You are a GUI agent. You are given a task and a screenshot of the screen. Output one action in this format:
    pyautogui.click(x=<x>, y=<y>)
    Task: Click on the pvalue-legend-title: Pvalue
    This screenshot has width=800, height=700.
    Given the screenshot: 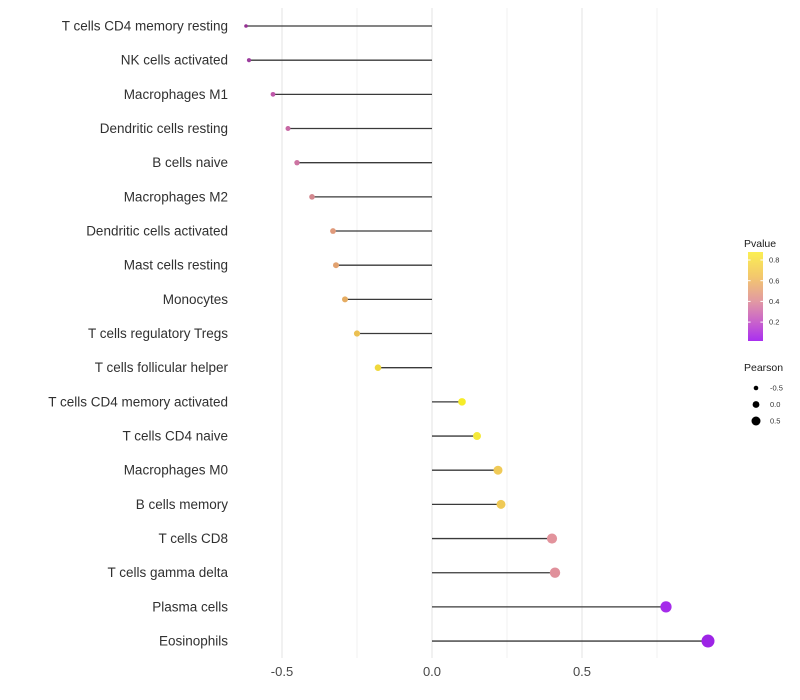 What is the action you would take?
    pyautogui.click(x=760, y=244)
    